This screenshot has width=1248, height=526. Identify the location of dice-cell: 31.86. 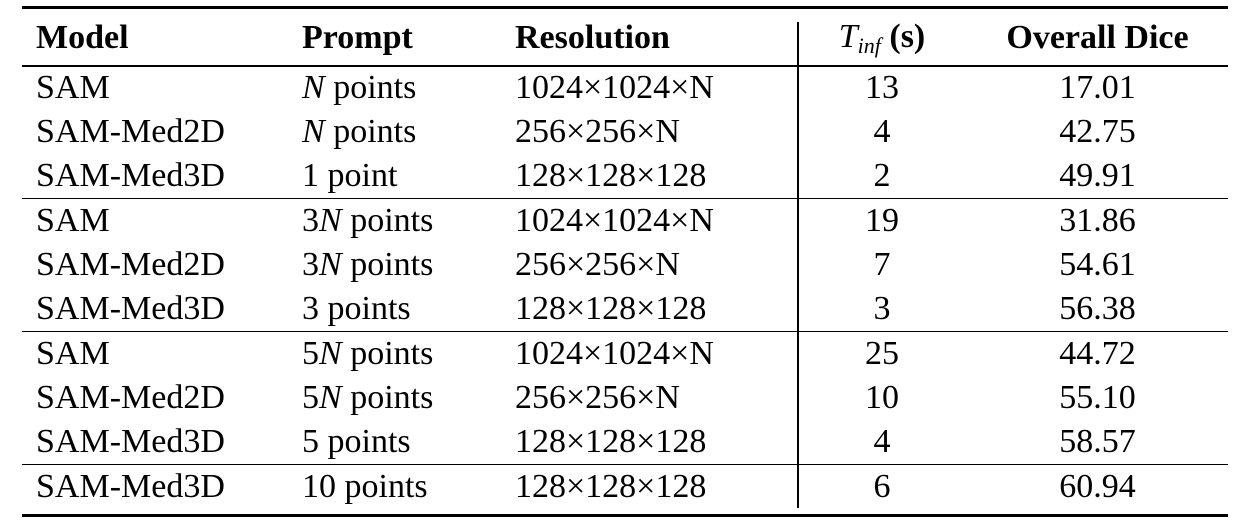
(1097, 220).